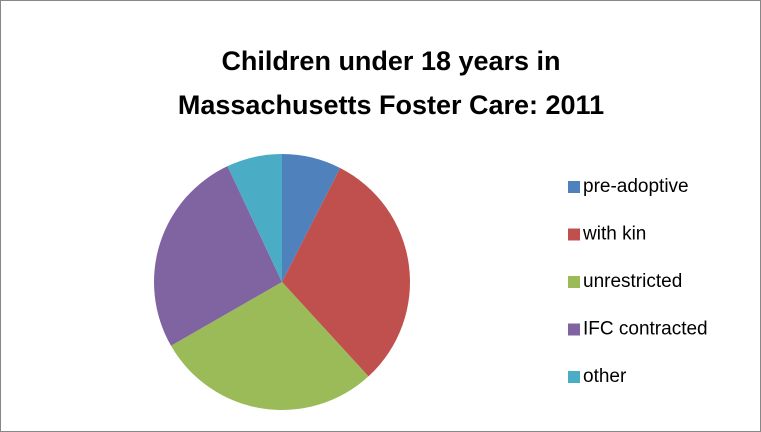 Image resolution: width=761 pixels, height=432 pixels. I want to click on legend-label: with kin, so click(614, 234).